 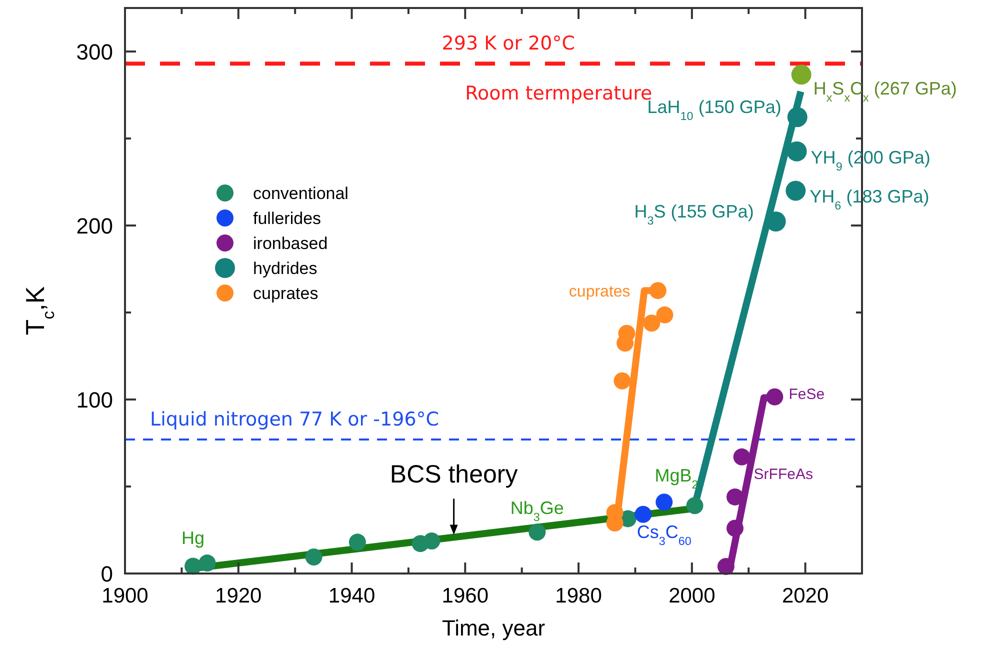 I want to click on legend-label: cuprates, so click(x=285, y=293).